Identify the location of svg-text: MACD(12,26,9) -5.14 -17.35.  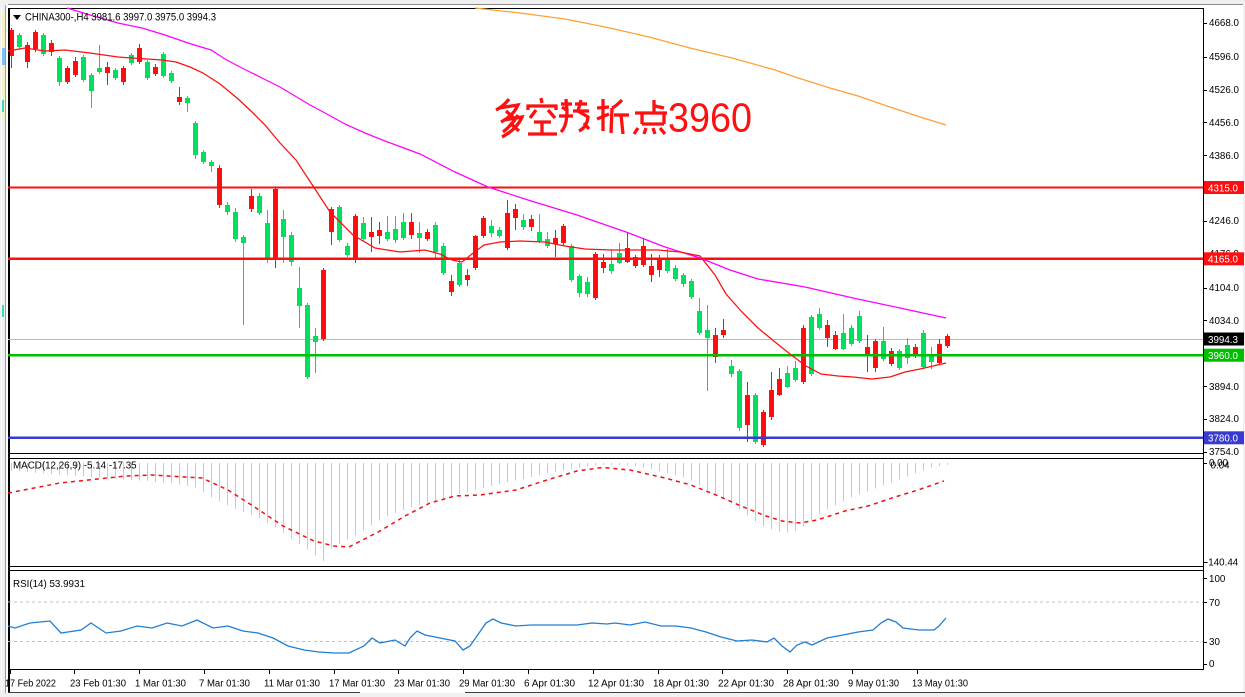
(75, 466).